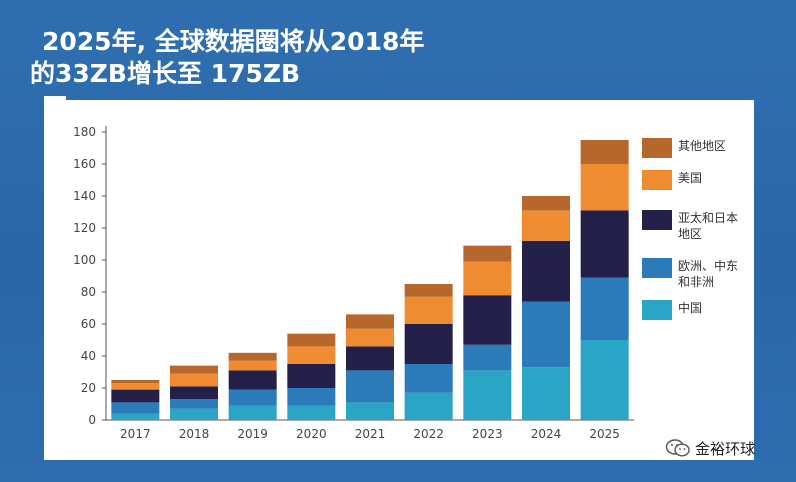  What do you see at coordinates (233, 41) in the screenshot?
I see `chart-title-line1: 2025年, 全球数据圈将从2018年` at bounding box center [233, 41].